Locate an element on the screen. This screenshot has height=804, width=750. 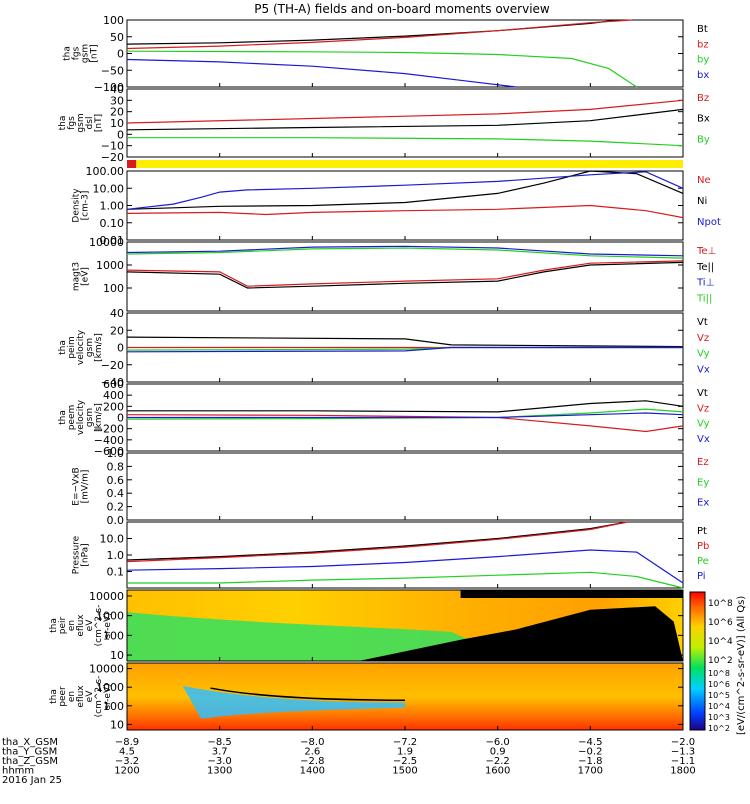
y-axis-label-line: [eV] is located at coordinates (86, 276).